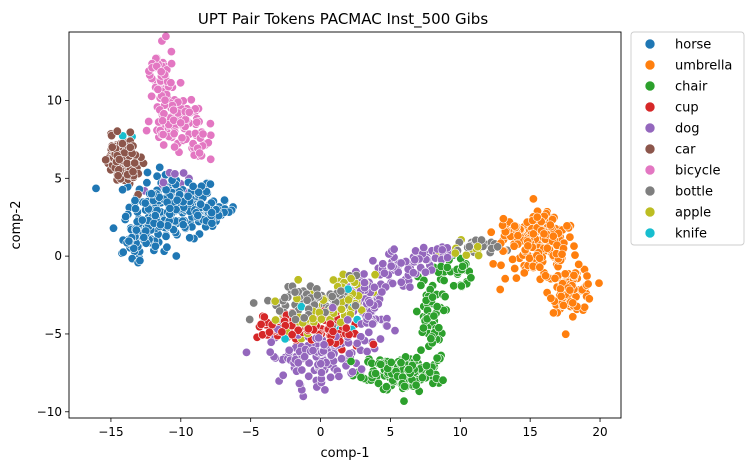 This screenshot has height=470, width=752. What do you see at coordinates (251, 432) in the screenshot?
I see `x-tick-label: −5` at bounding box center [251, 432].